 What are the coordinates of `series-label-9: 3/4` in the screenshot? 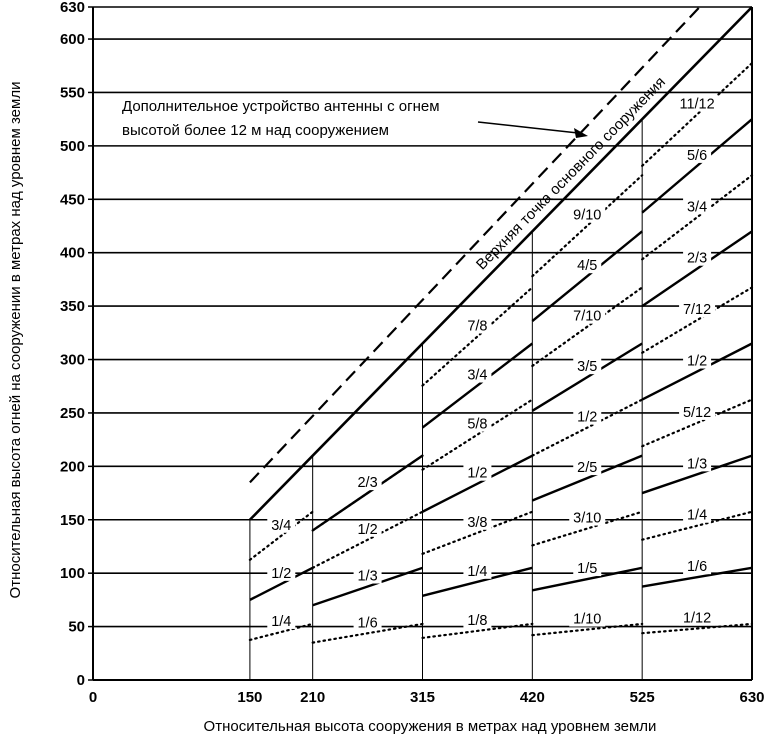 It's located at (477, 376).